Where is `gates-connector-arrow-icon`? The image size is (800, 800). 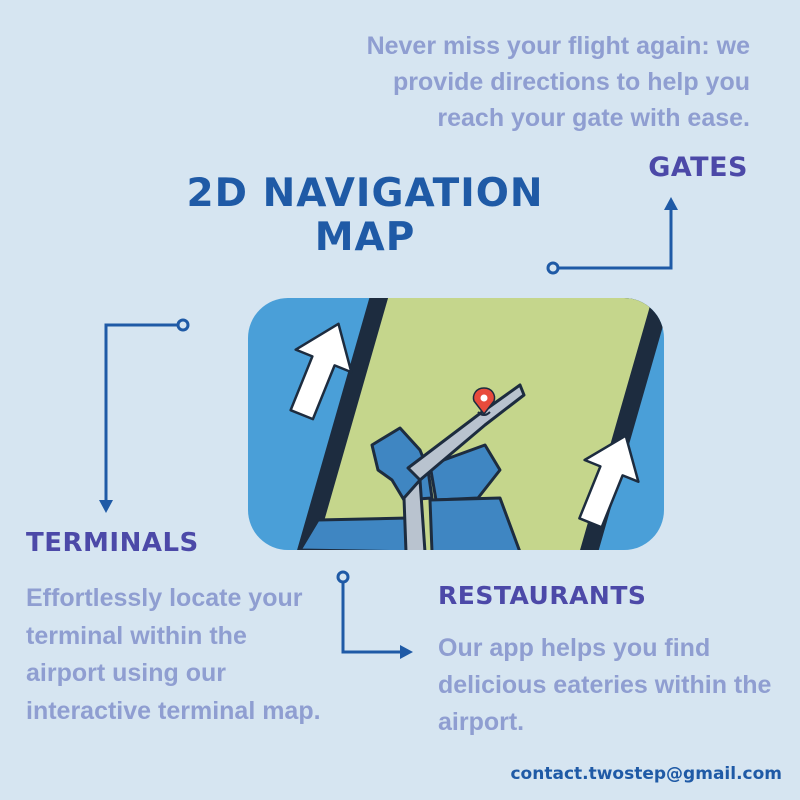 gates-connector-arrow-icon is located at coordinates (612, 236).